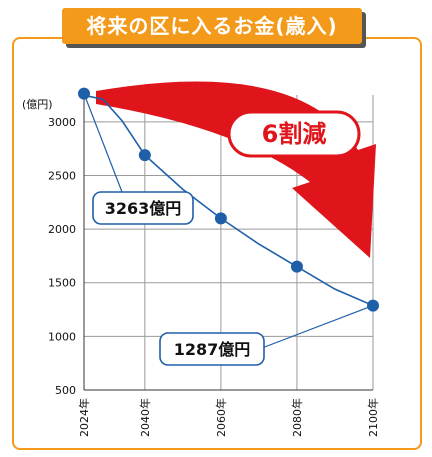 The image size is (432, 457). I want to click on y-axis-label: (億円), so click(37, 104).